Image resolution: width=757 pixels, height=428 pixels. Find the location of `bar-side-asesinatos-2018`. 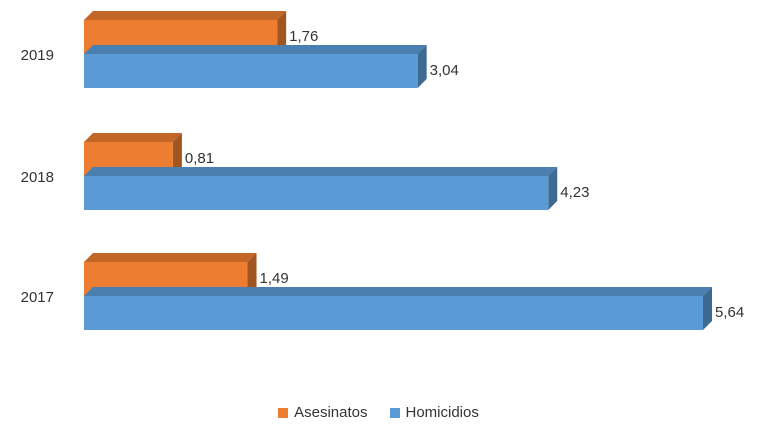

bar-side-asesinatos-2018 is located at coordinates (177, 154).